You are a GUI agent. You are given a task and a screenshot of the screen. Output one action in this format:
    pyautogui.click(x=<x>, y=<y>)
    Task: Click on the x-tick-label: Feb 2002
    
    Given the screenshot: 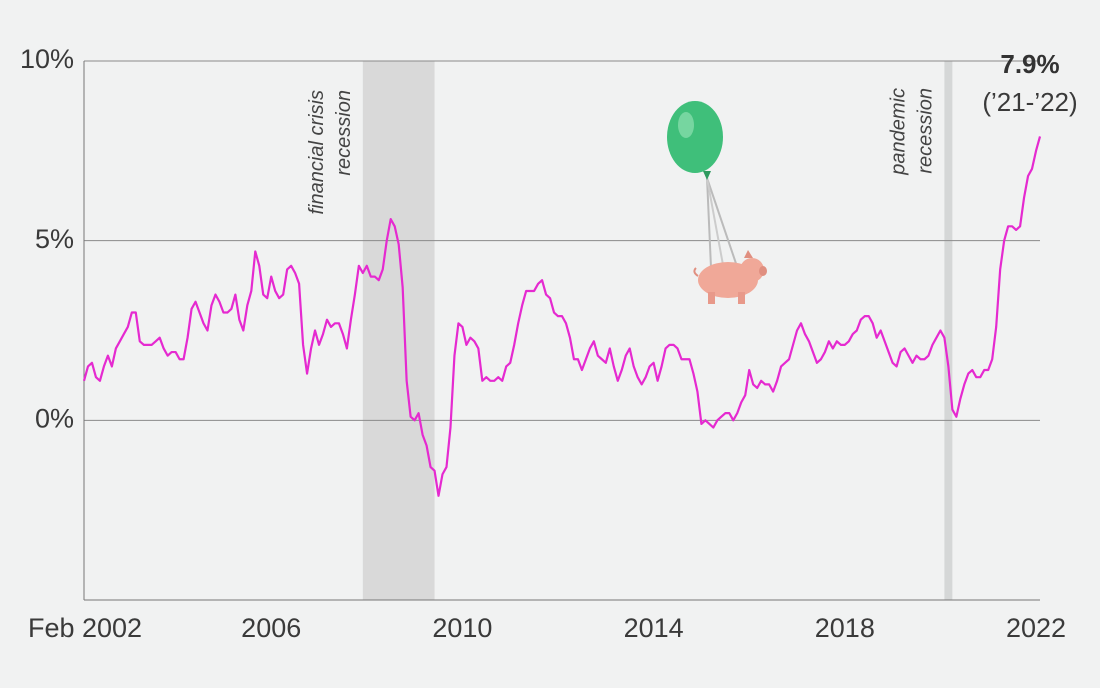 What is the action you would take?
    pyautogui.click(x=85, y=628)
    